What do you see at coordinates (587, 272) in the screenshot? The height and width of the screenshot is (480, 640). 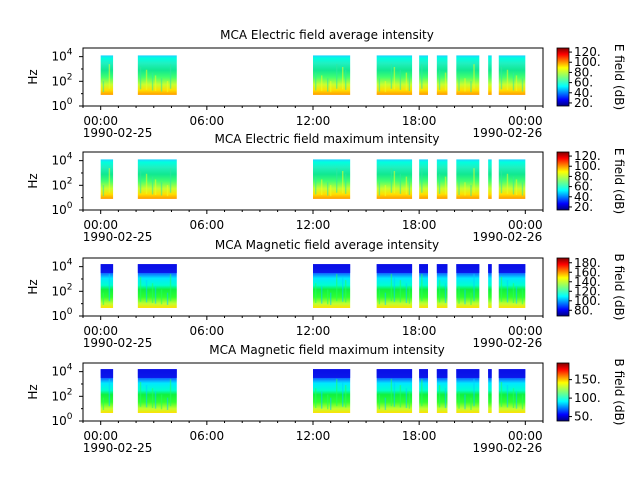 I see `colorbar-tick-label: 160.` at bounding box center [587, 272].